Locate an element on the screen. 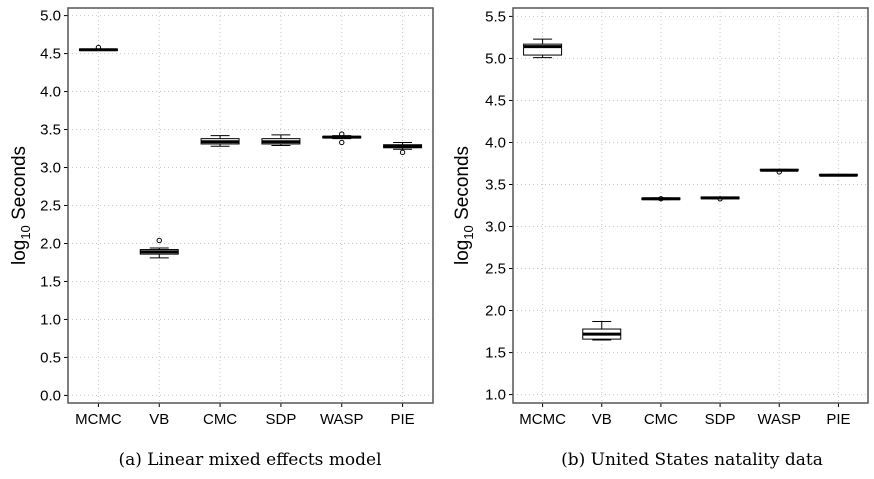  panel-caption: (a) Linear mixed effects model is located at coordinates (249, 460).